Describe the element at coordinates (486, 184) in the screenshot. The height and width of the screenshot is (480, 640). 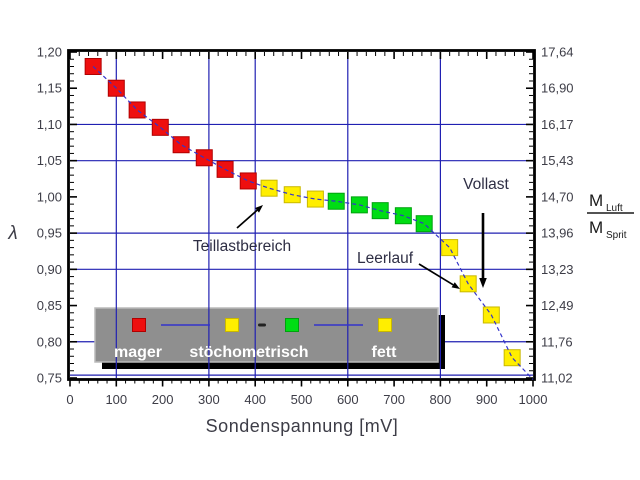
I see `annotation-text: Vollast` at that location.